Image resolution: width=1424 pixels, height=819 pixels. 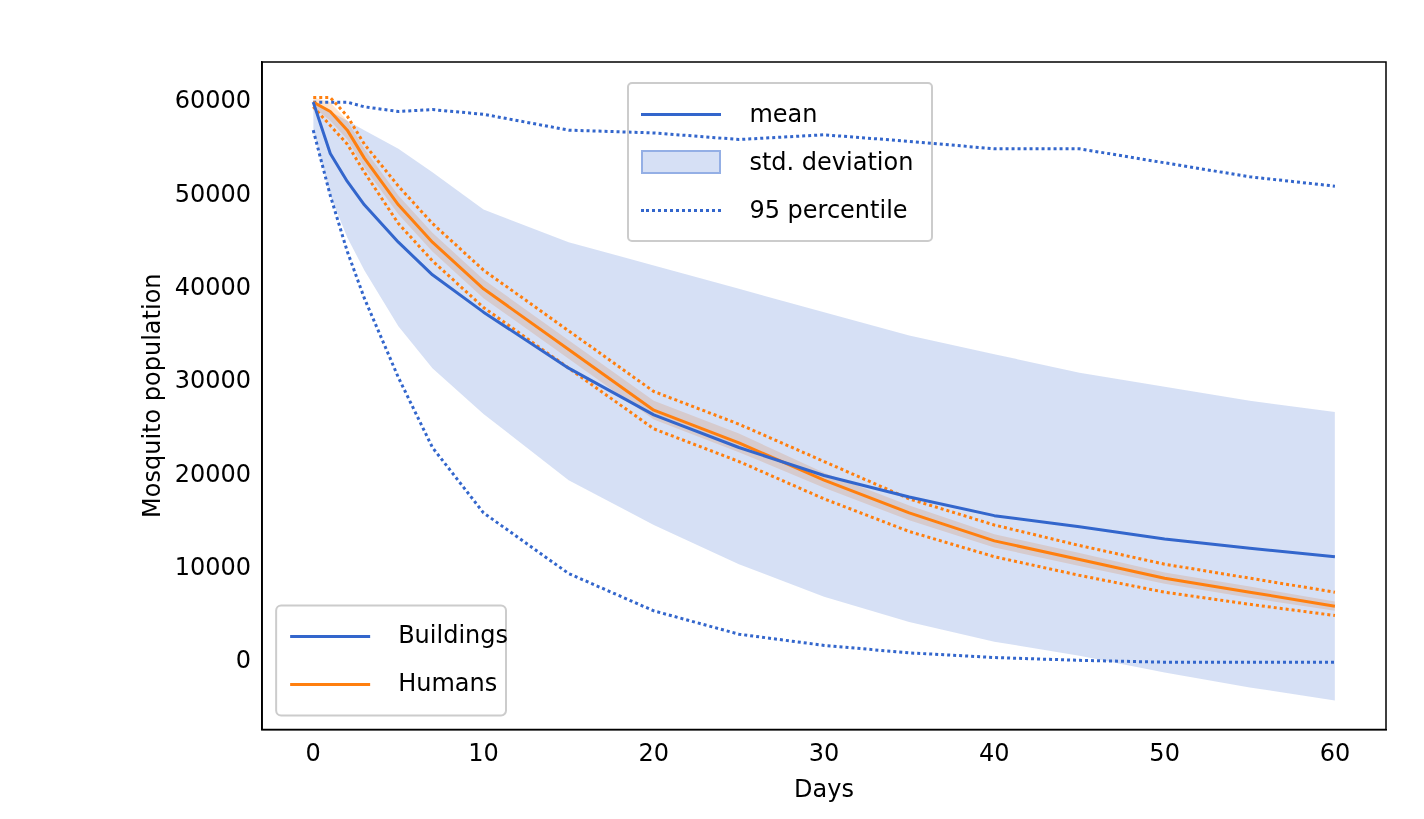 I want to click on x-tick-label: 60, so click(x=1335, y=753).